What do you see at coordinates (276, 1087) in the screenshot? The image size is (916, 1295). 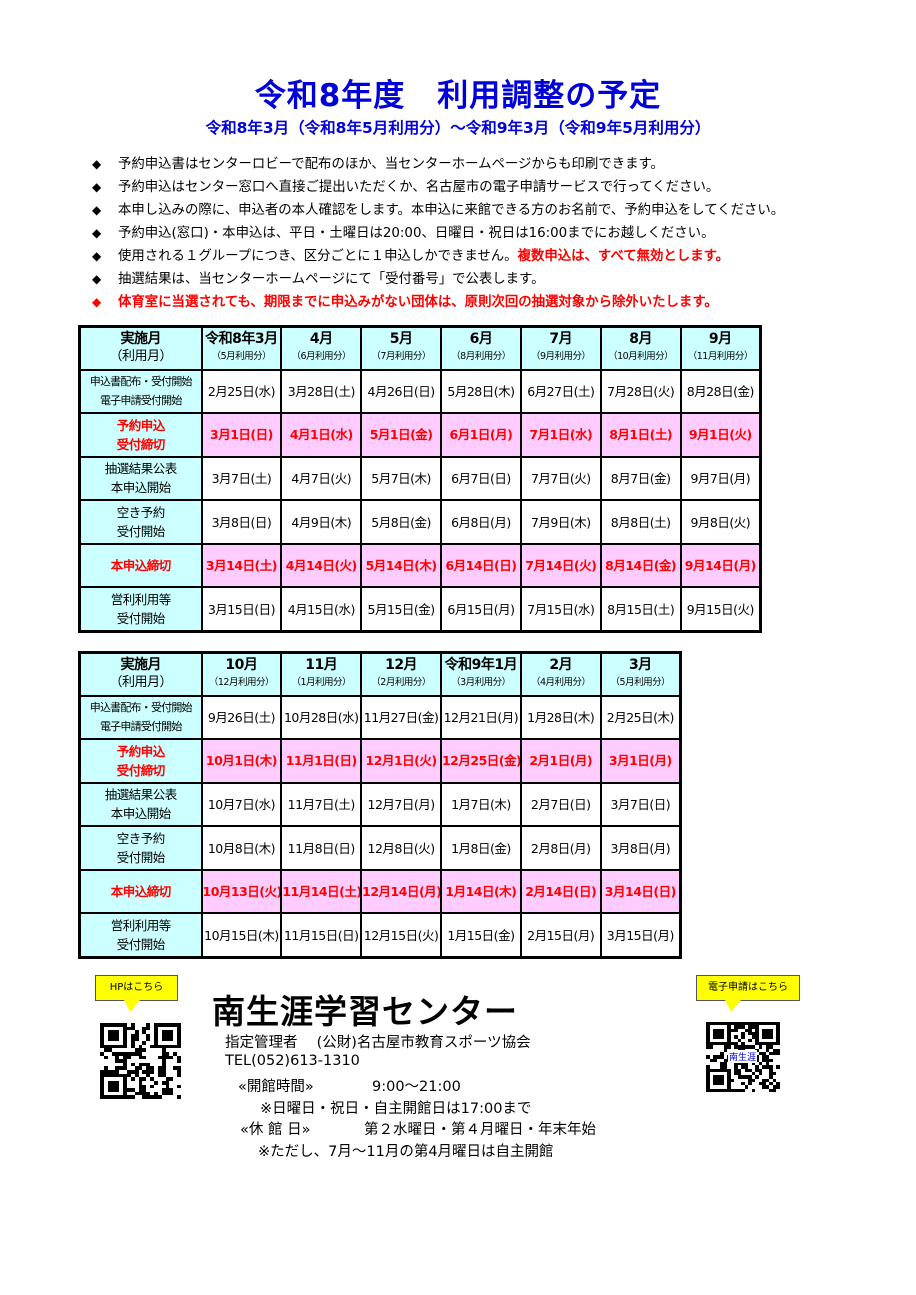 I see `hours-label: «開館時間»` at bounding box center [276, 1087].